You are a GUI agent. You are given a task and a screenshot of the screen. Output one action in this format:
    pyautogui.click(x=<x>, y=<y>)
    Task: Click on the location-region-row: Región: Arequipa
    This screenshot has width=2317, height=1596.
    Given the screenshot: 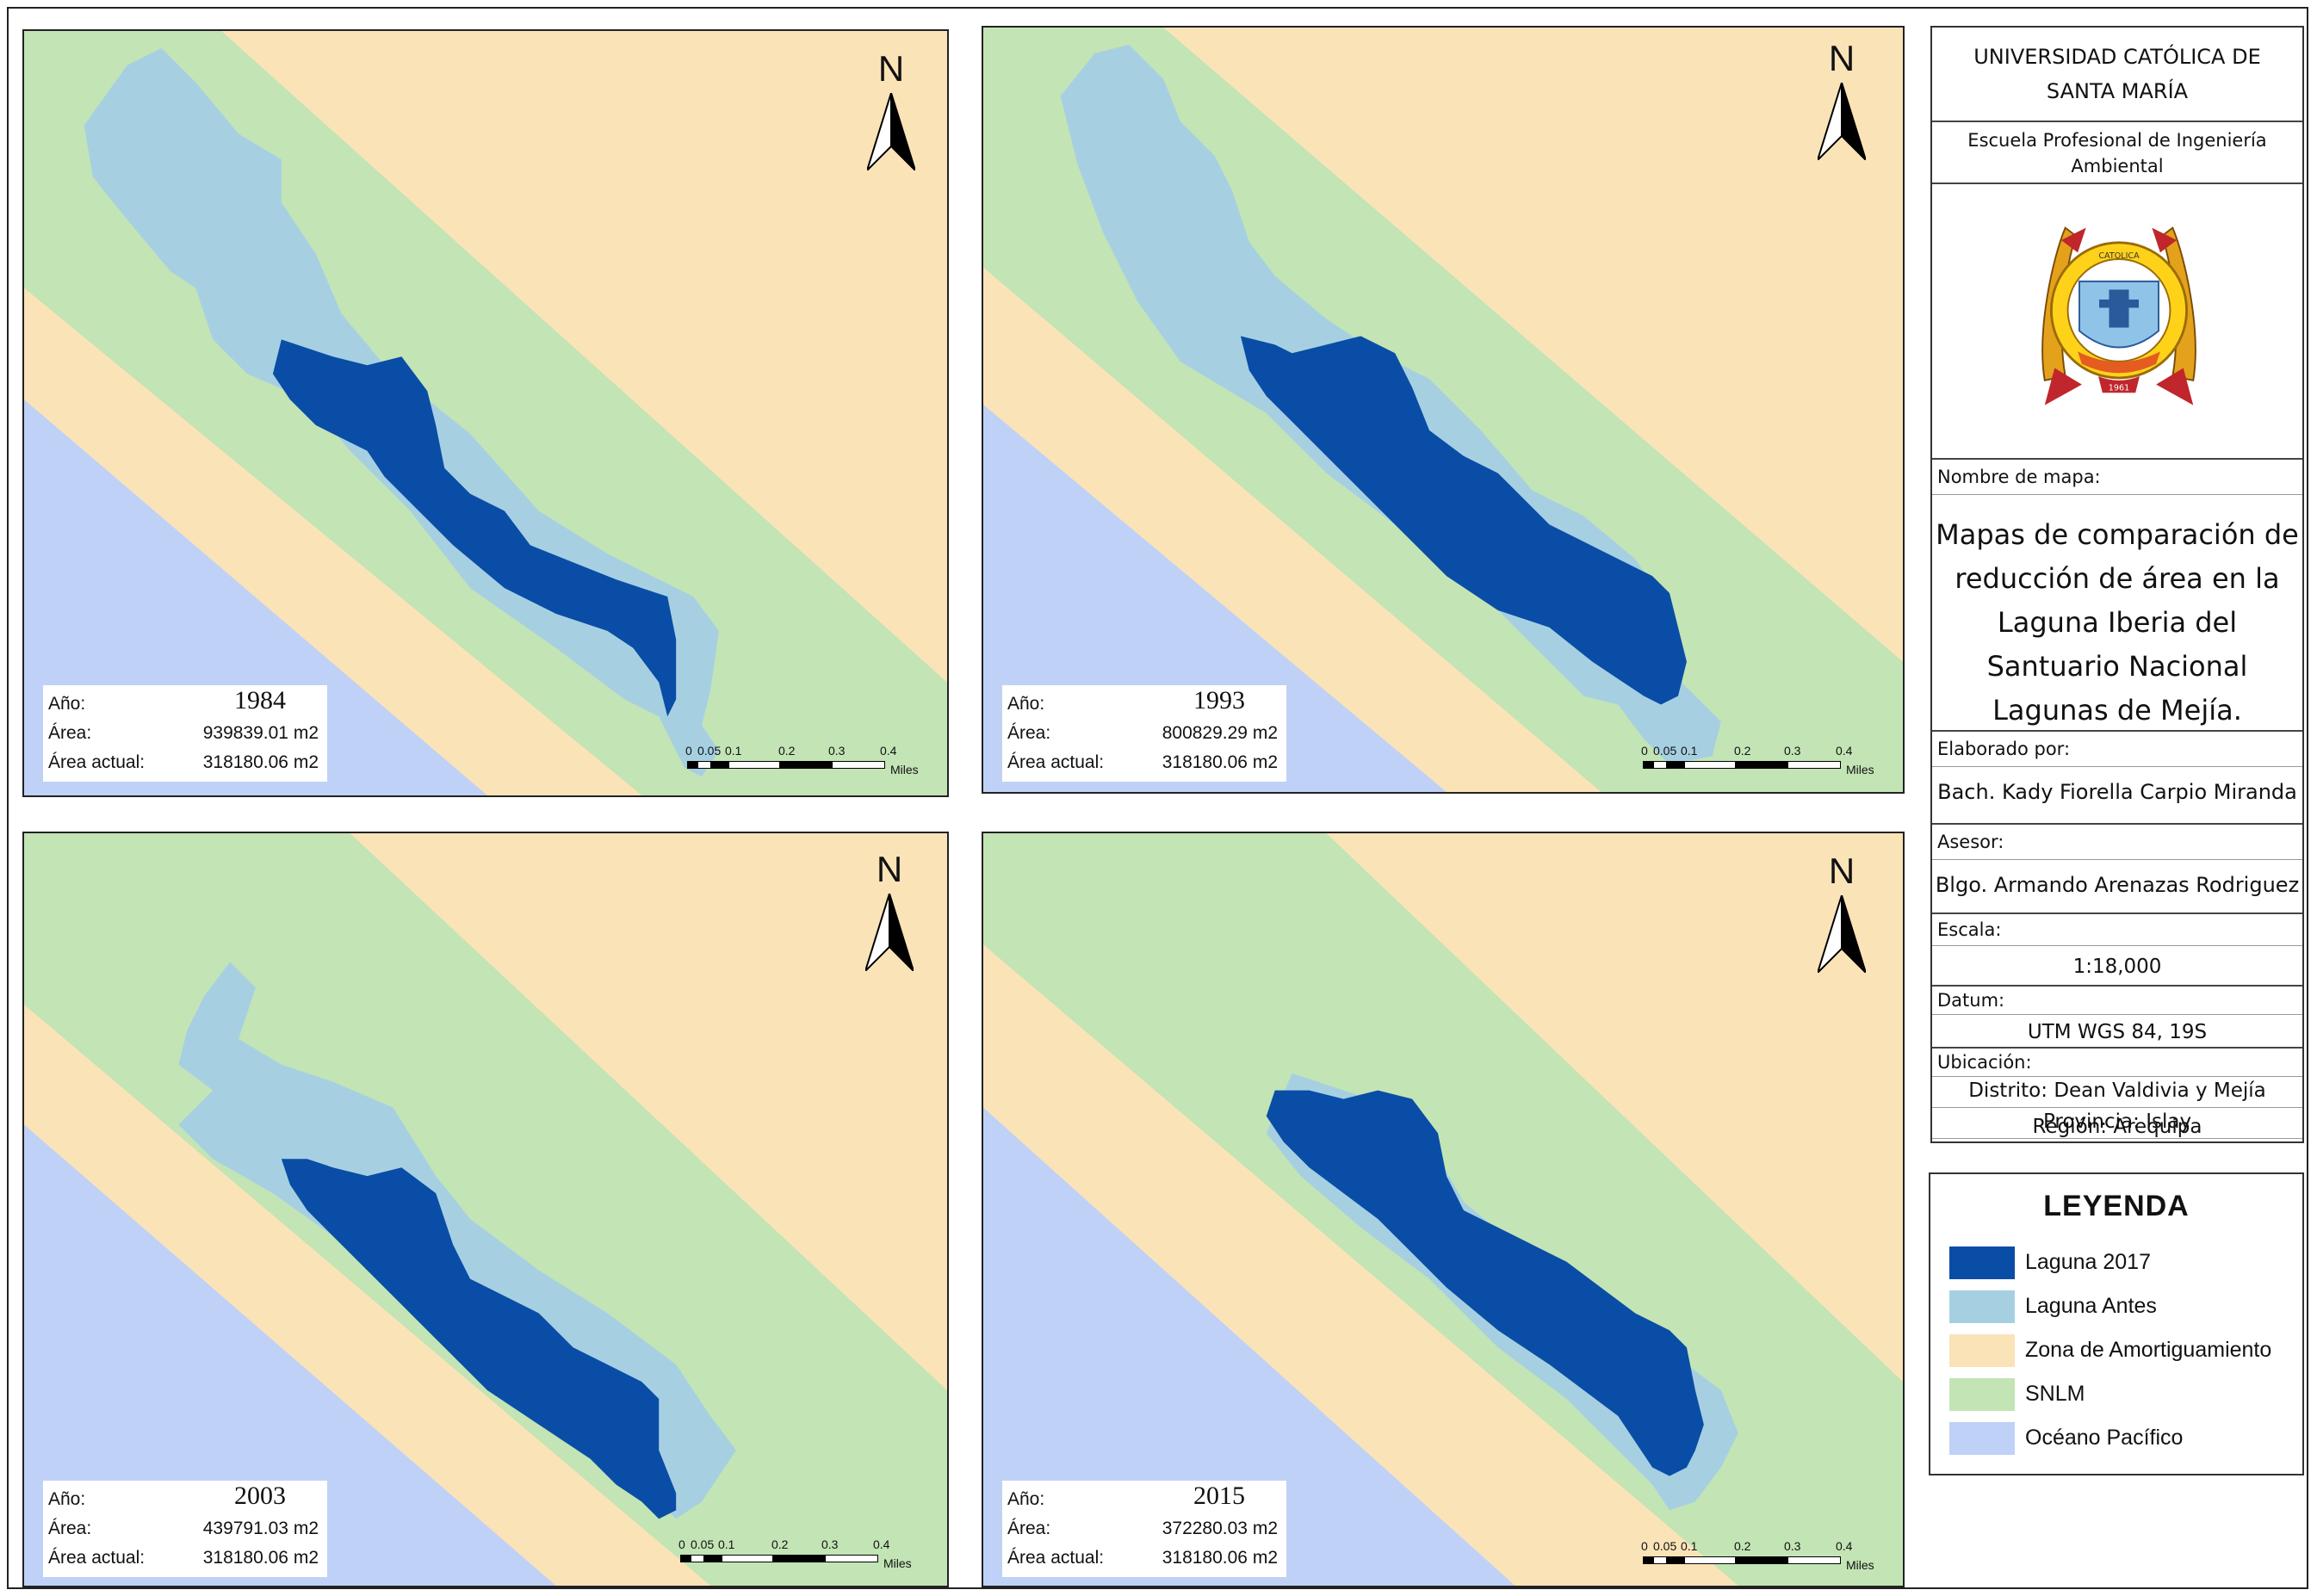 What is the action you would take?
    pyautogui.click(x=2117, y=1126)
    